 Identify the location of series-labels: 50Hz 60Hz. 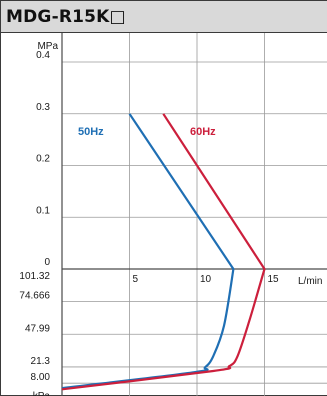
(147, 132).